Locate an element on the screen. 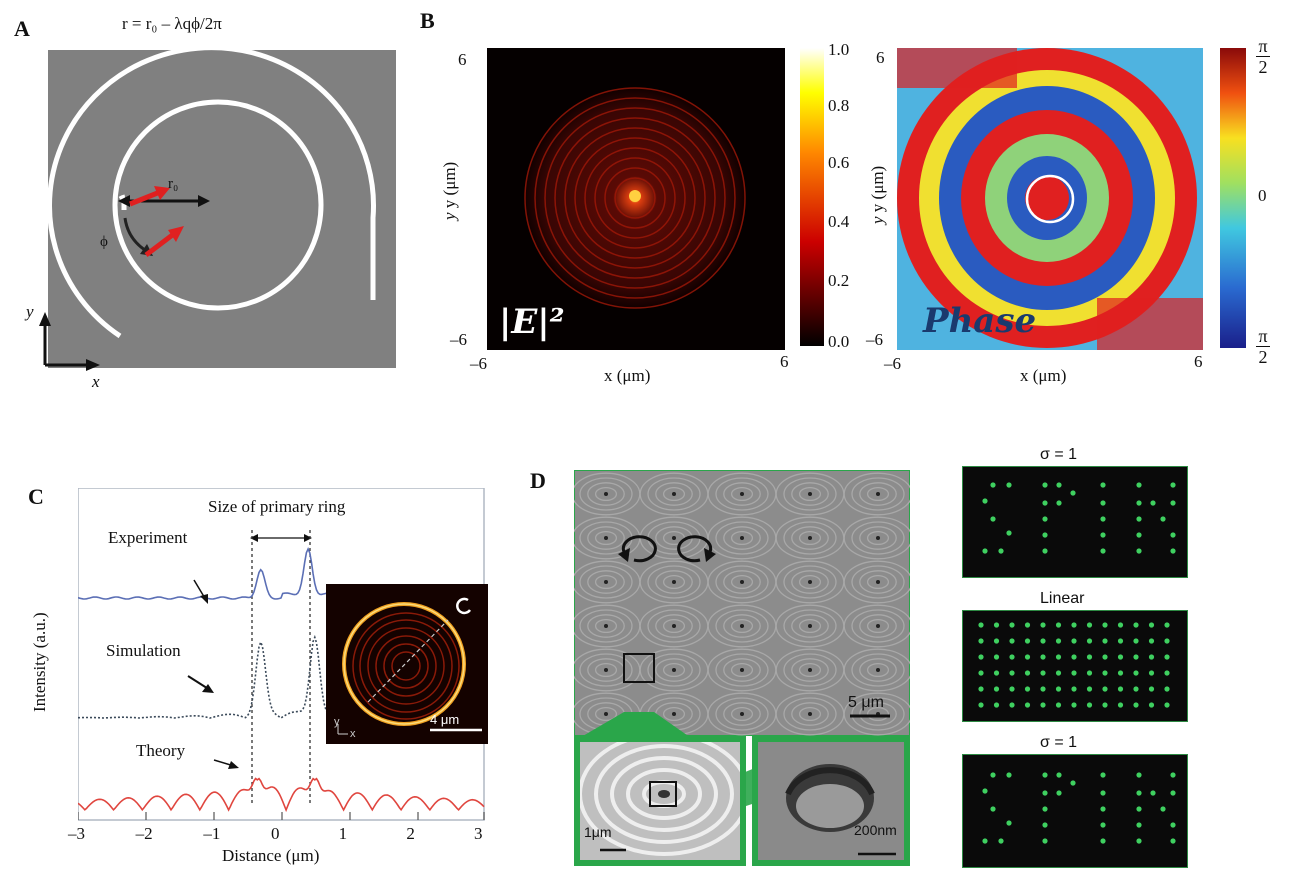 The width and height of the screenshot is (1291, 870). b-left-xtick-left: –6 is located at coordinates (478, 363).